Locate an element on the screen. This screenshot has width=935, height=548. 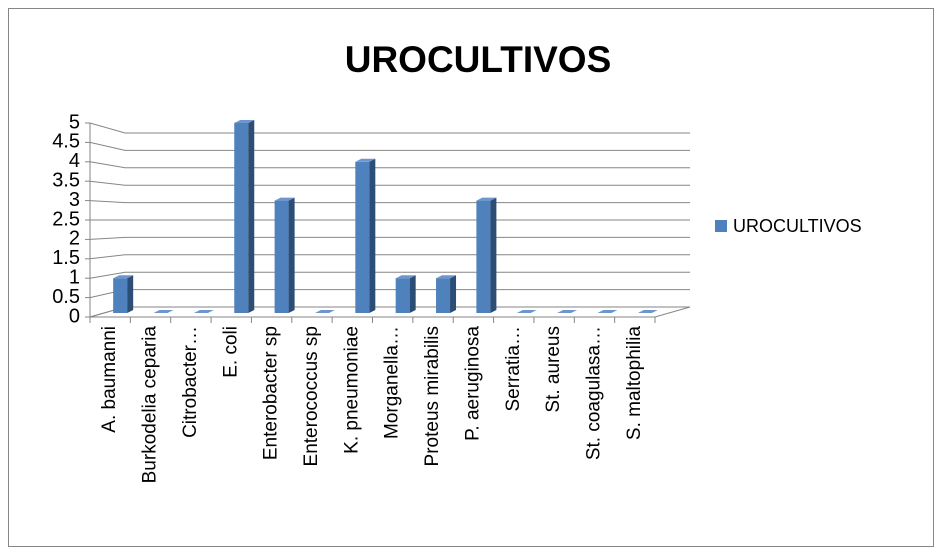
y-tick-label: 5 is located at coordinates (74, 122).